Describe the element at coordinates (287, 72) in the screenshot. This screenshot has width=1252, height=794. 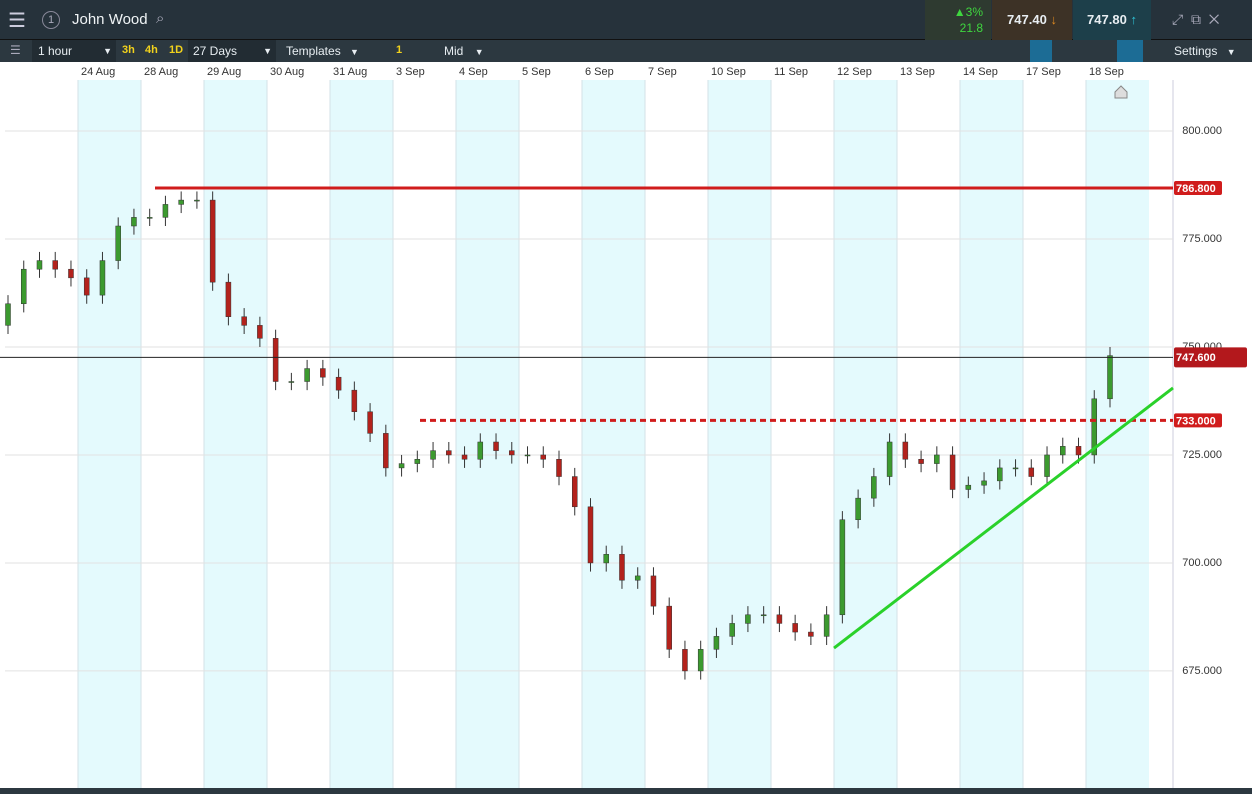
I see `date-label: 30 Aug` at that location.